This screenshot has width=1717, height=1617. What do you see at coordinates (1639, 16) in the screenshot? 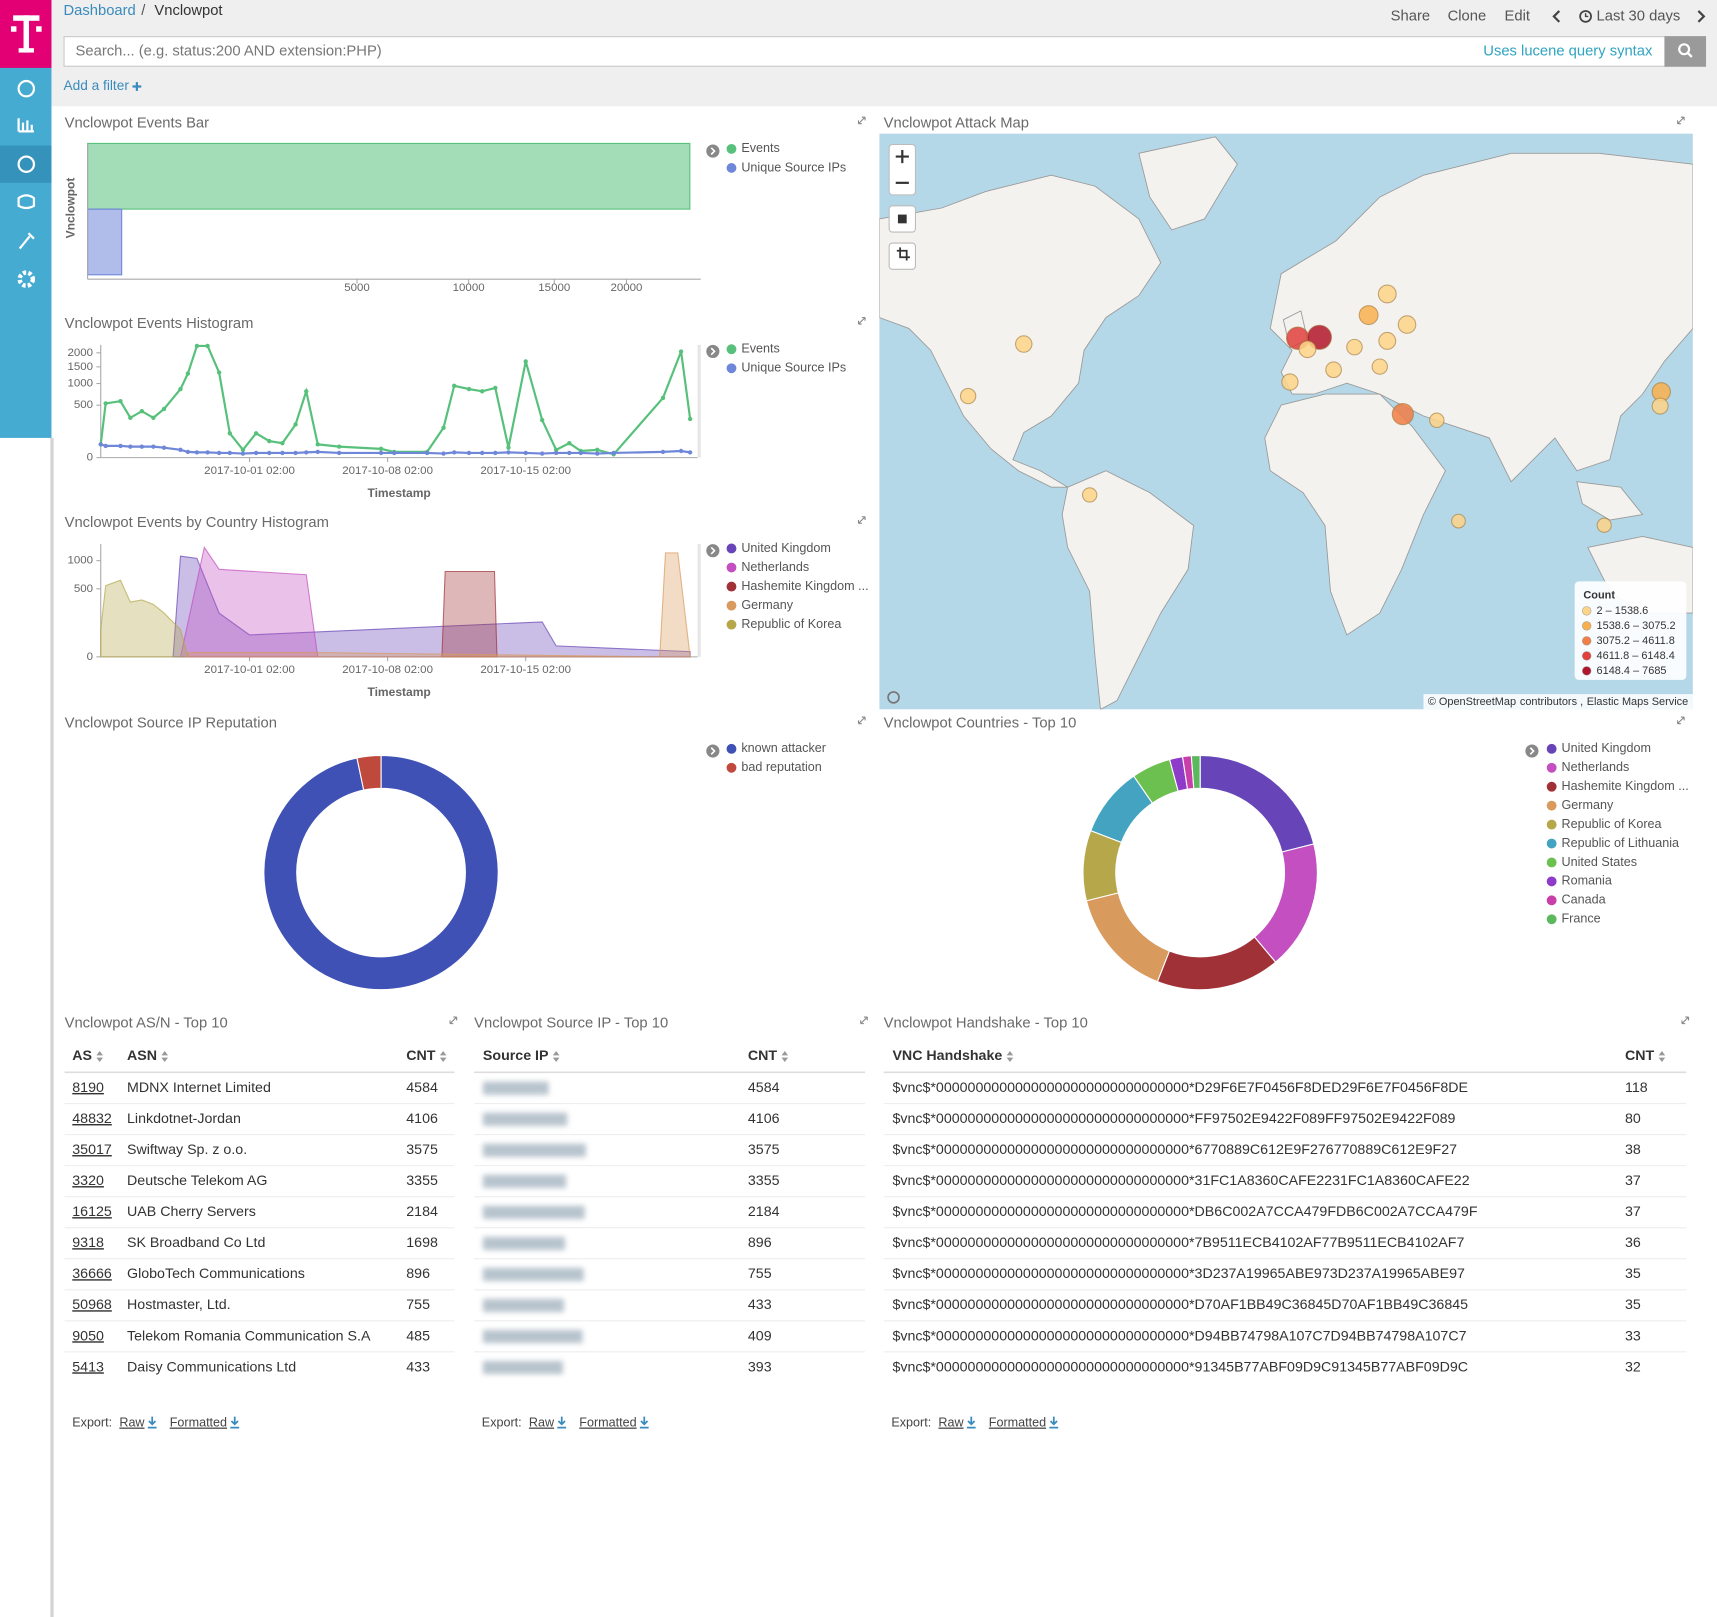
I see `time-range: Last 30 days` at bounding box center [1639, 16].